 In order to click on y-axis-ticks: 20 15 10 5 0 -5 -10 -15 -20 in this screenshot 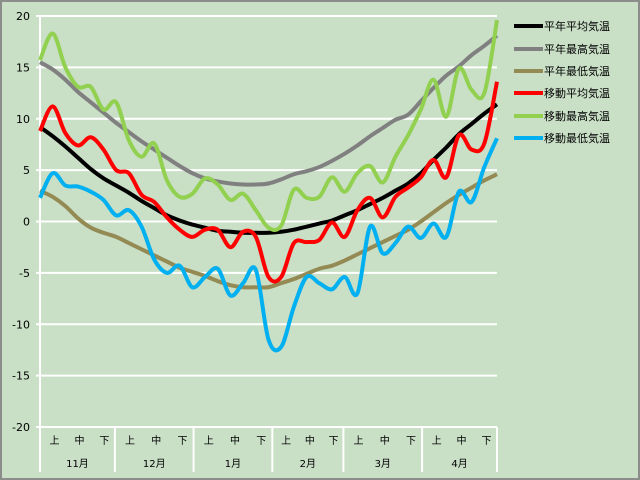, I will do `click(21, 222)`.